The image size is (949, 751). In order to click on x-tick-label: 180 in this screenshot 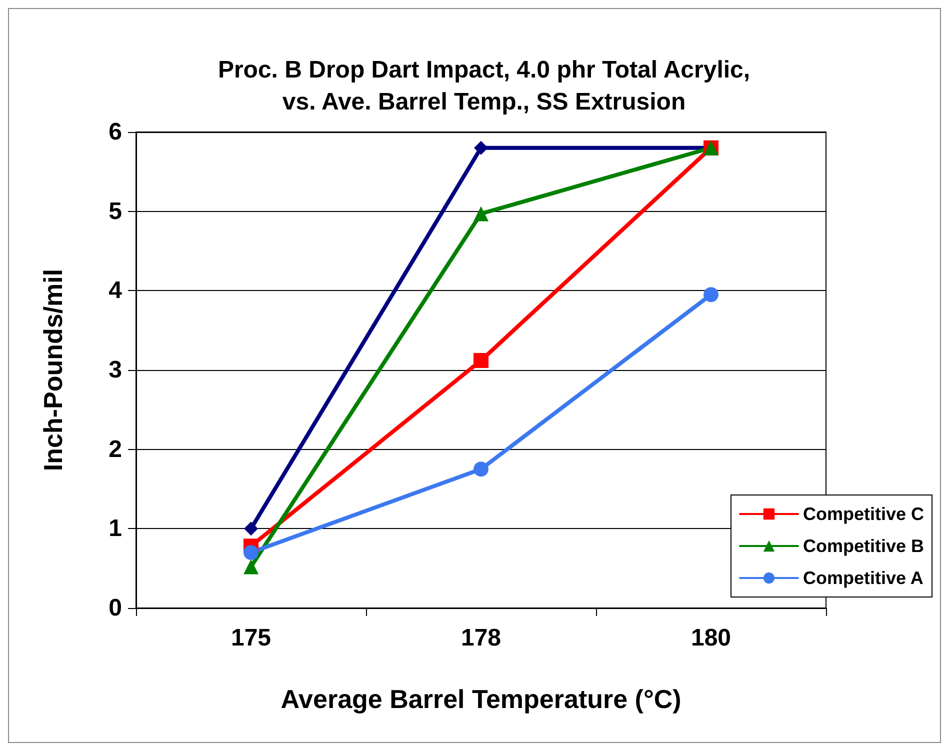, I will do `click(711, 638)`.